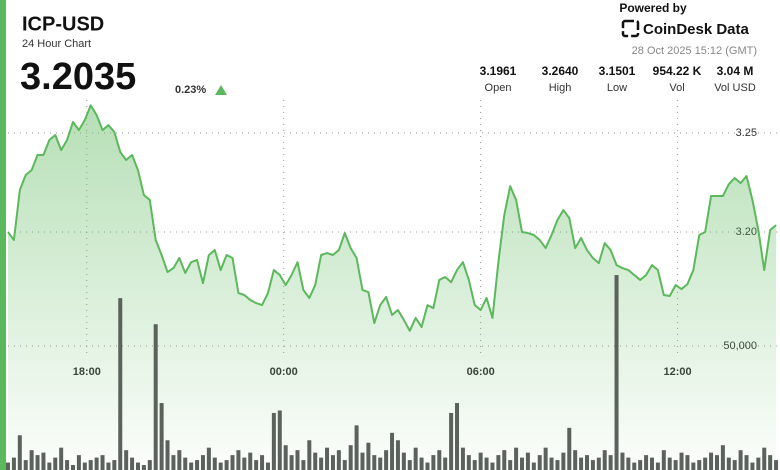 This screenshot has width=780, height=470. I want to click on y-tick-label: 3.25, so click(746, 133).